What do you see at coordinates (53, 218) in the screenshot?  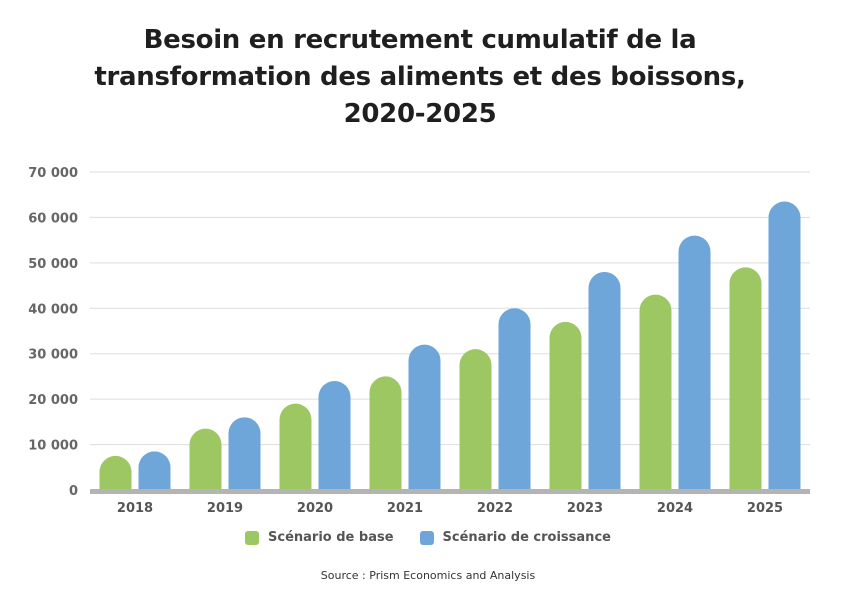 I see `y-tick-label: 60 000` at bounding box center [53, 218].